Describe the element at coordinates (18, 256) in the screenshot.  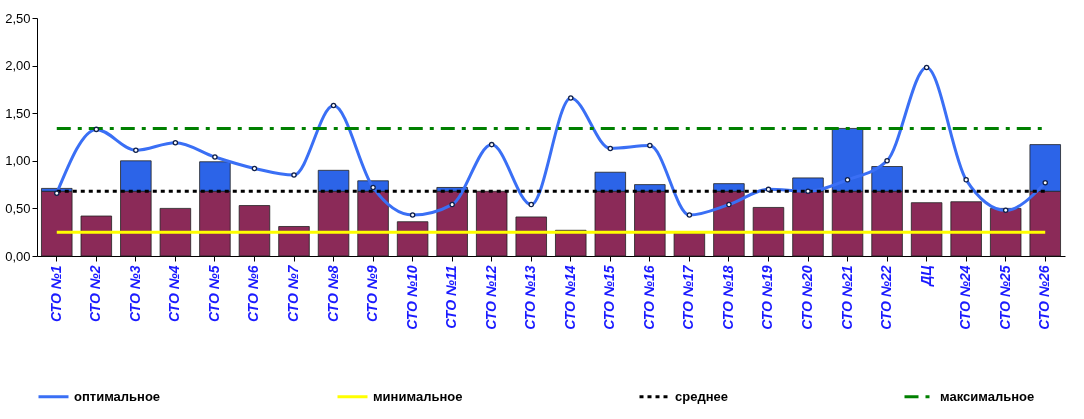
I see `y-tick-label: 0,00` at that location.